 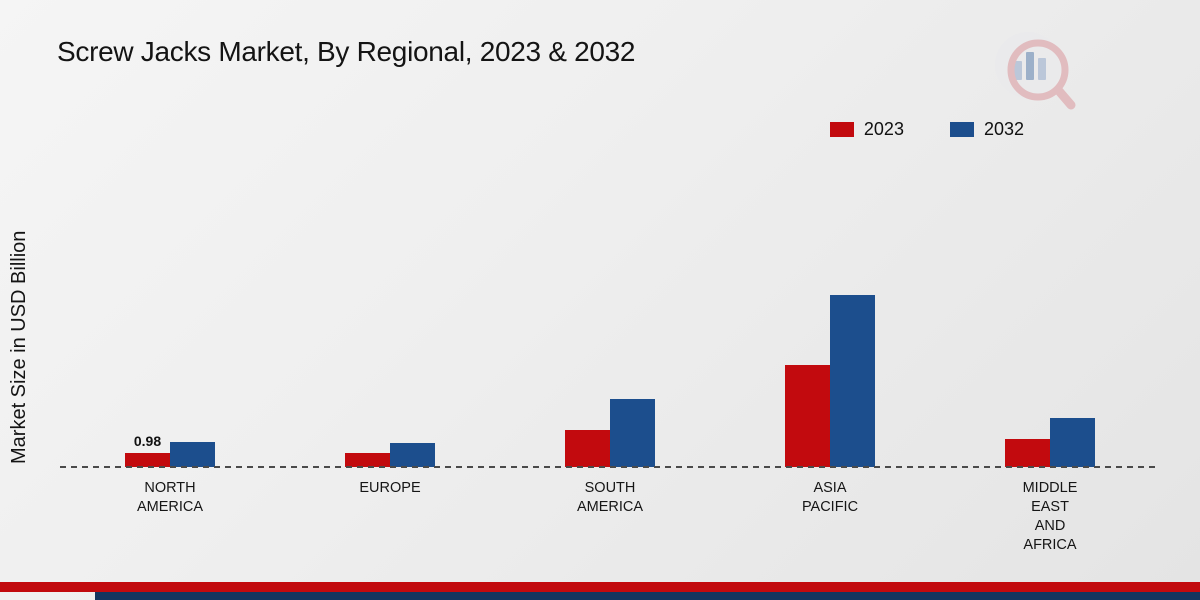 What do you see at coordinates (192, 454) in the screenshot?
I see `bar-2032-north-america` at bounding box center [192, 454].